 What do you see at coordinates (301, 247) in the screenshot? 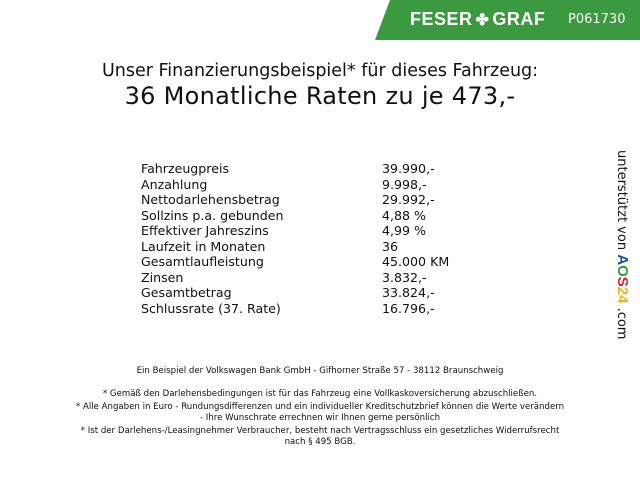
I see `table-row: Laufzeit in Monaten 36` at bounding box center [301, 247].